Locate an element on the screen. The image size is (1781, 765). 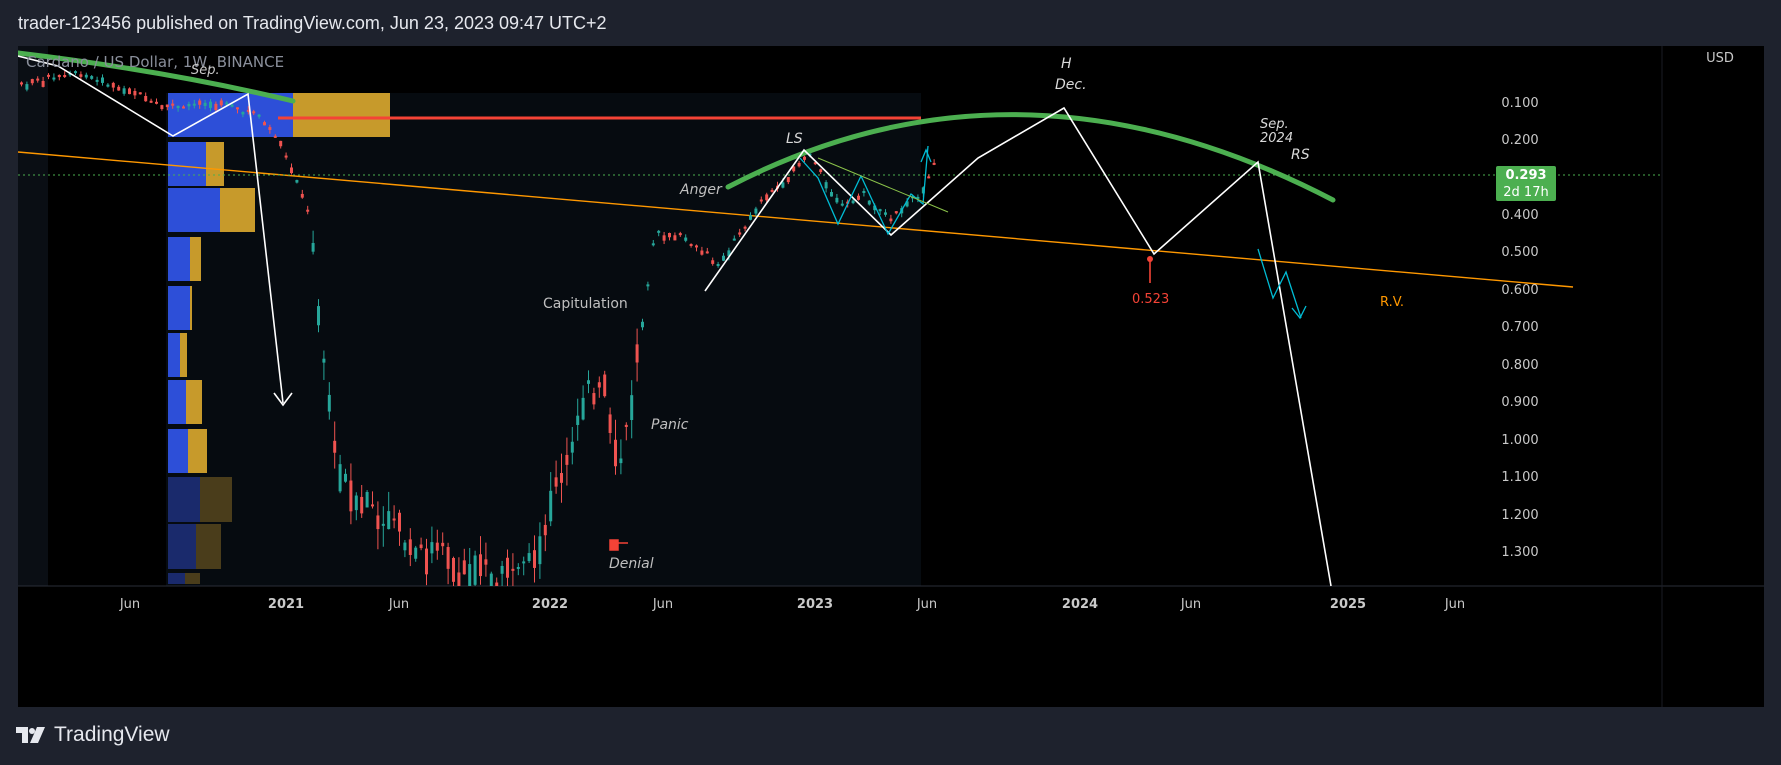
label-h: H is located at coordinates (1066, 64).